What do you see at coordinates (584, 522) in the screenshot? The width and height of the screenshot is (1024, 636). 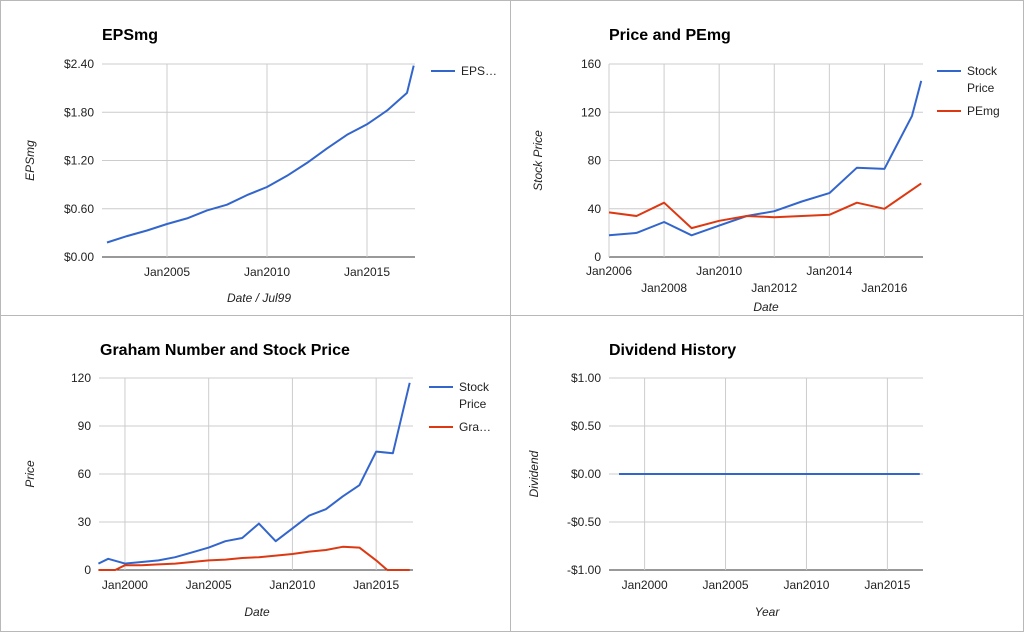 I see `y-tick-label: -$0.50` at bounding box center [584, 522].